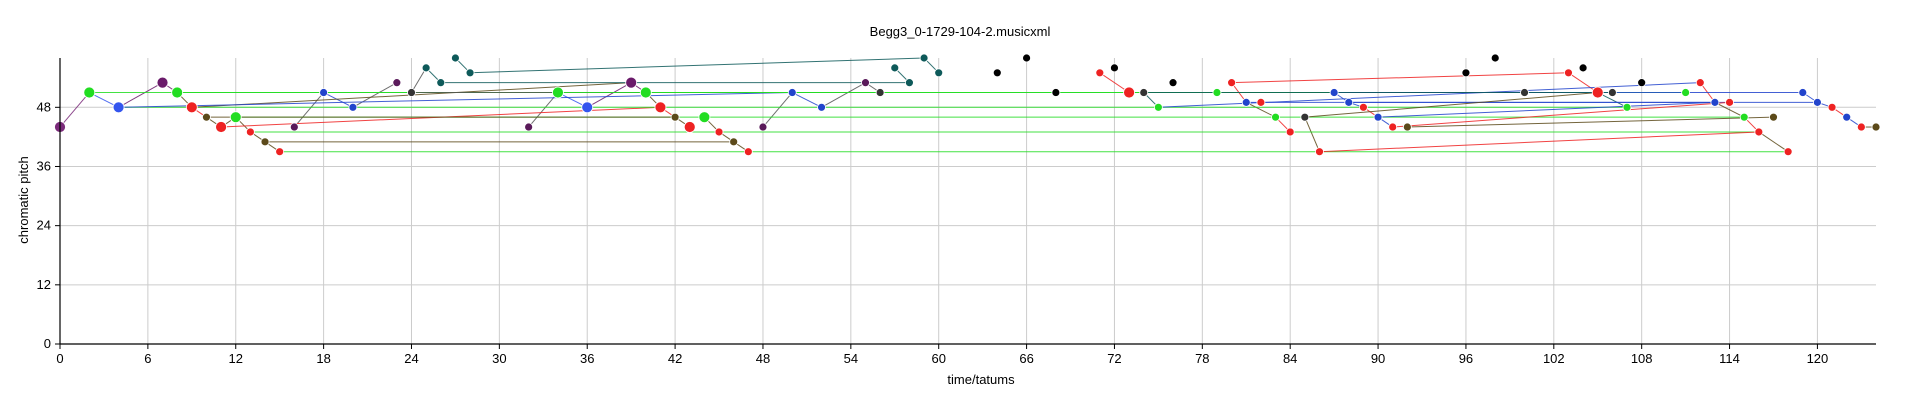 This screenshot has width=1920, height=401. What do you see at coordinates (1378, 358) in the screenshot?
I see `x-tick-label: 90` at bounding box center [1378, 358].